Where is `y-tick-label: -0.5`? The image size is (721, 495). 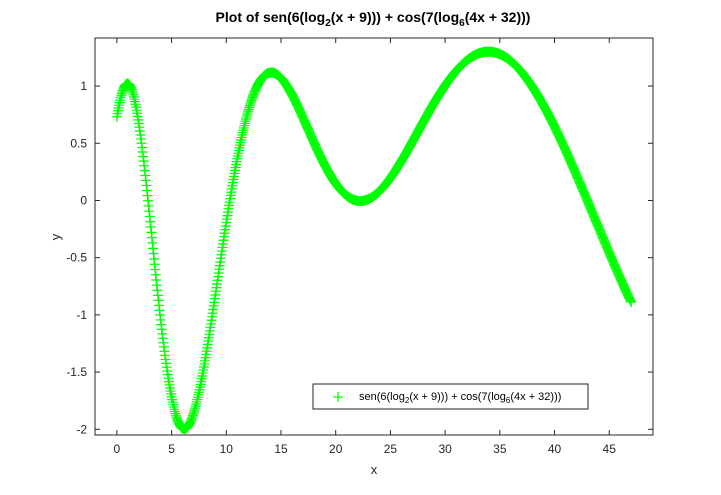 y-tick-label: -0.5 is located at coordinates (76, 258).